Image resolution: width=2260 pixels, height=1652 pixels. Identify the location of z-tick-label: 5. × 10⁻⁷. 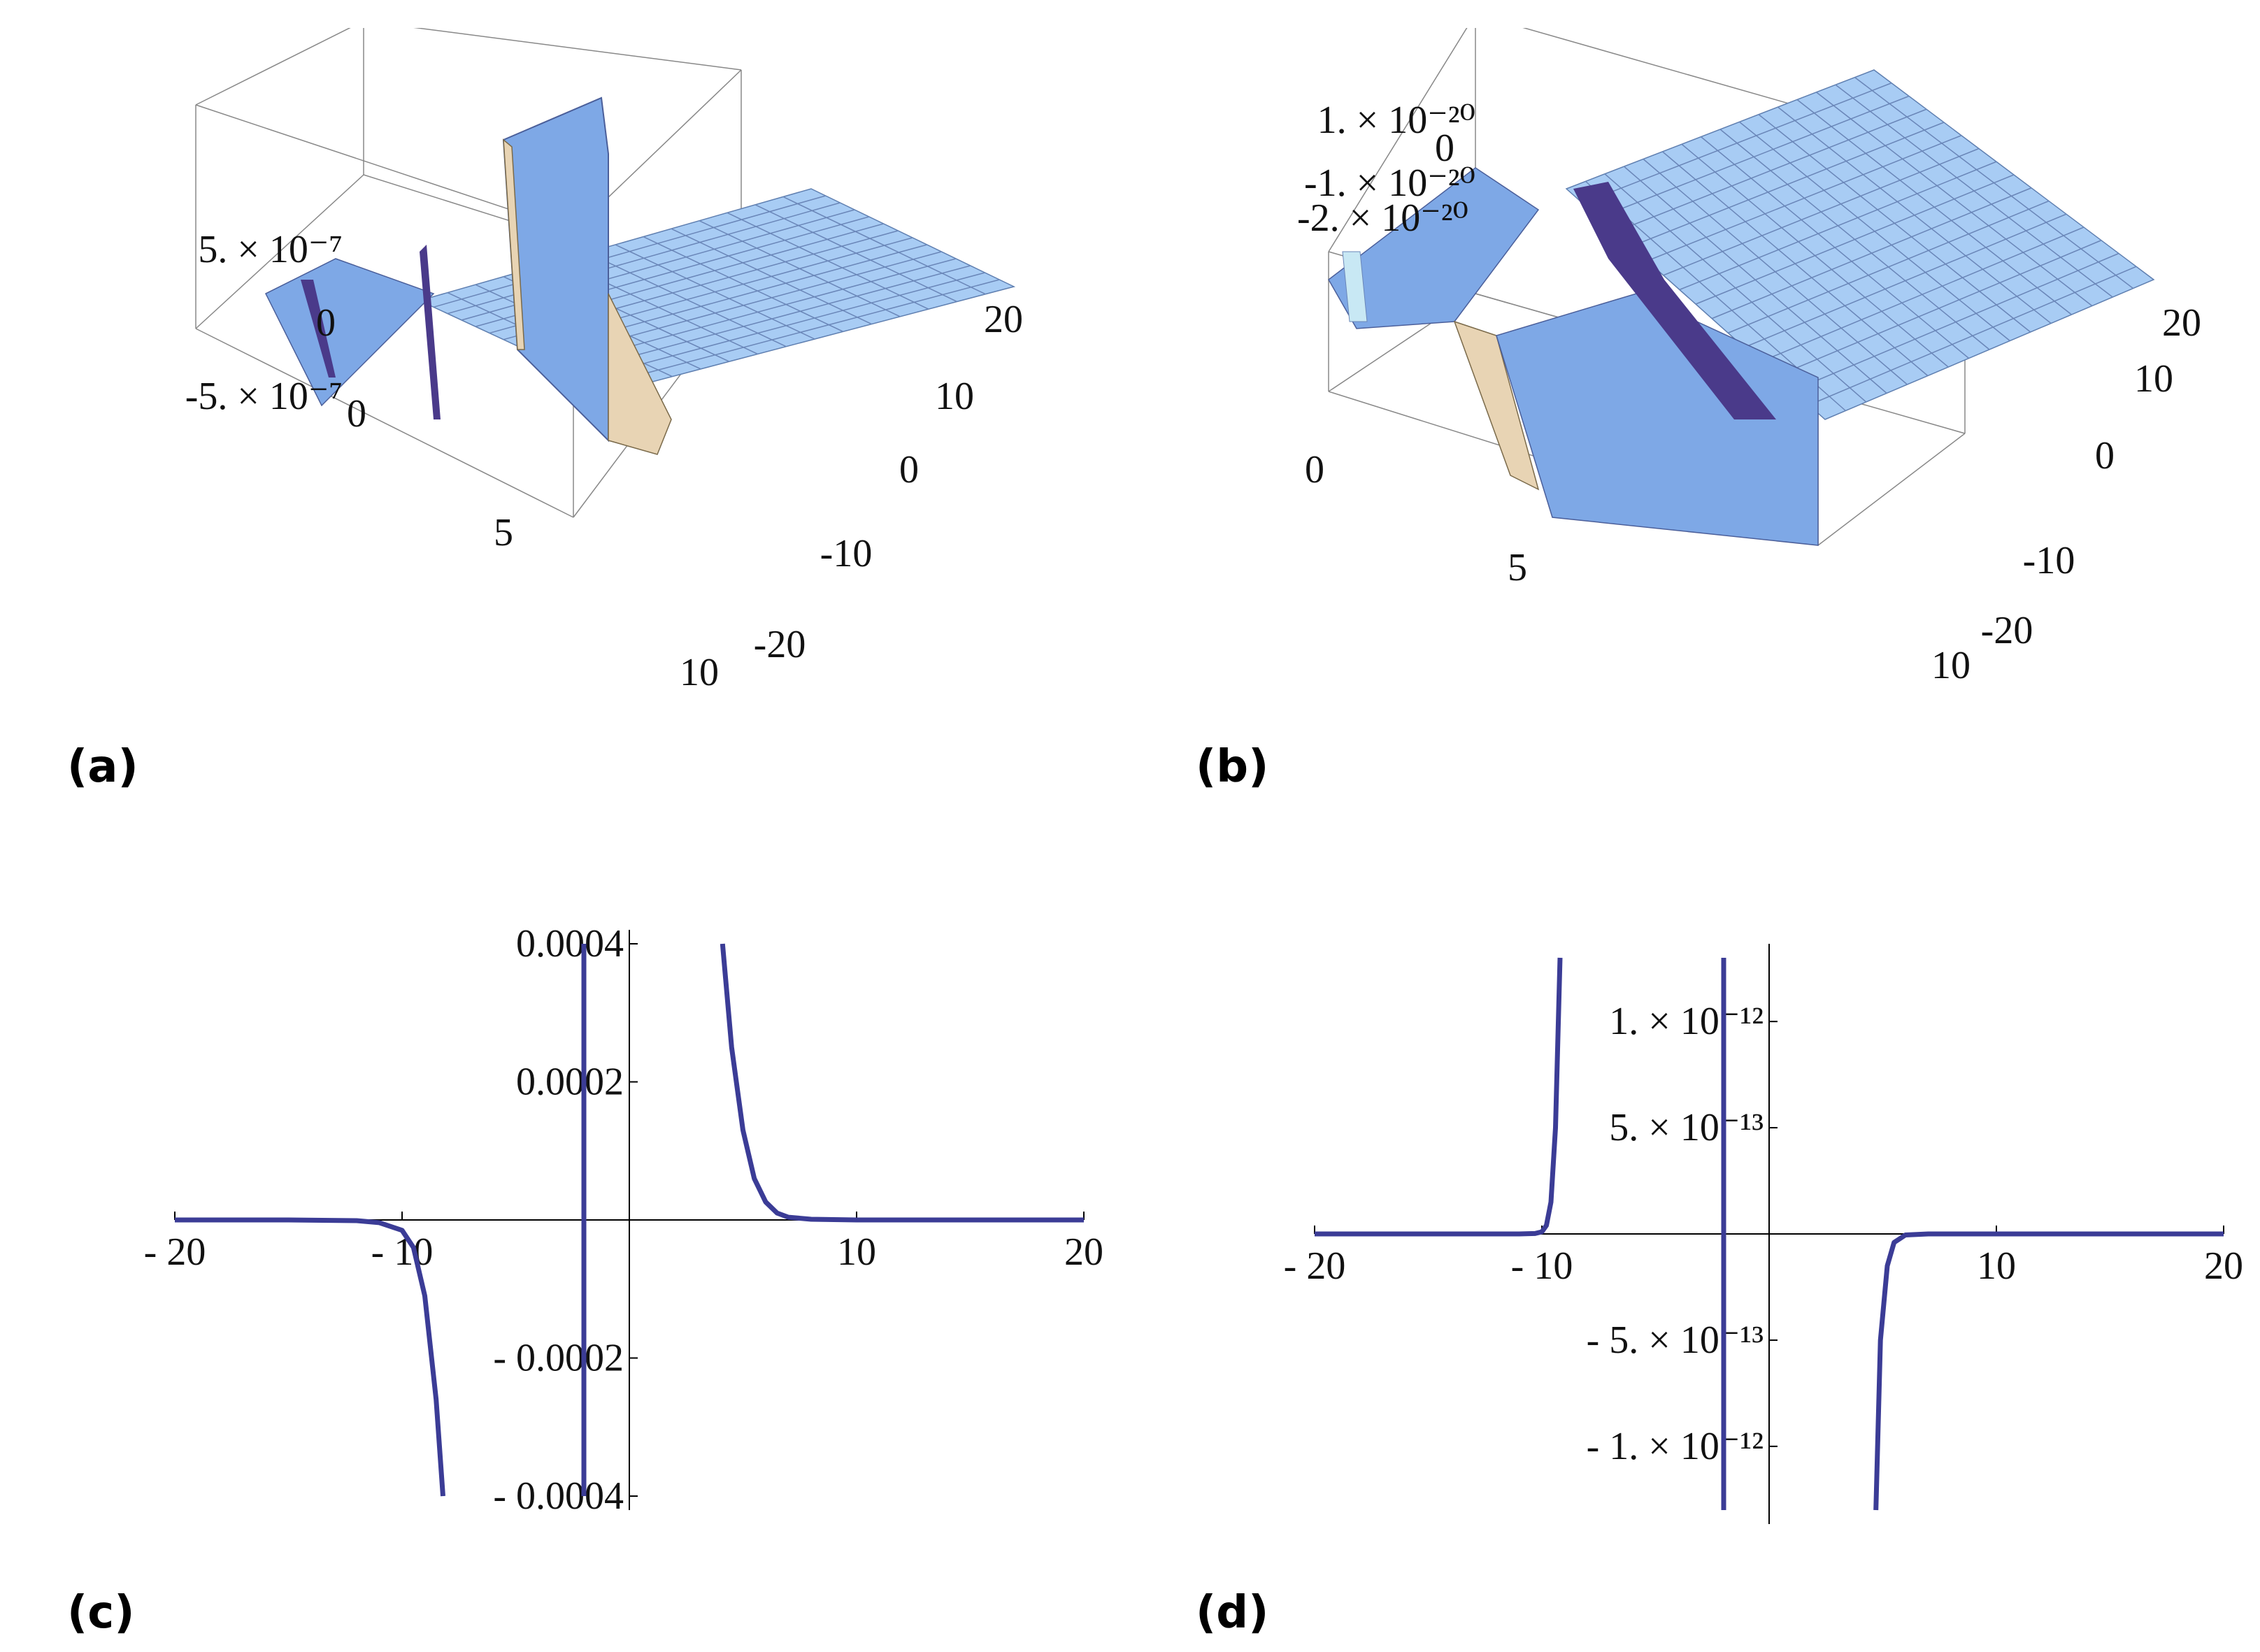
(270, 249).